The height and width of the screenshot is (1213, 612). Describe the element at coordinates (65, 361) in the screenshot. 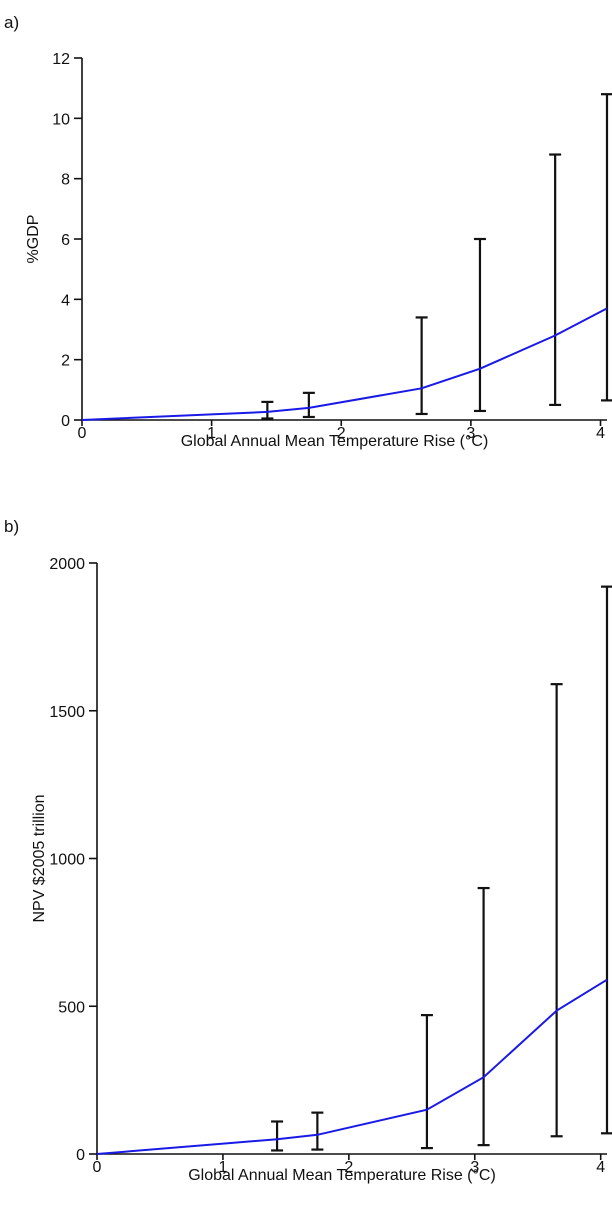

I see `y-tick-label: 2` at that location.